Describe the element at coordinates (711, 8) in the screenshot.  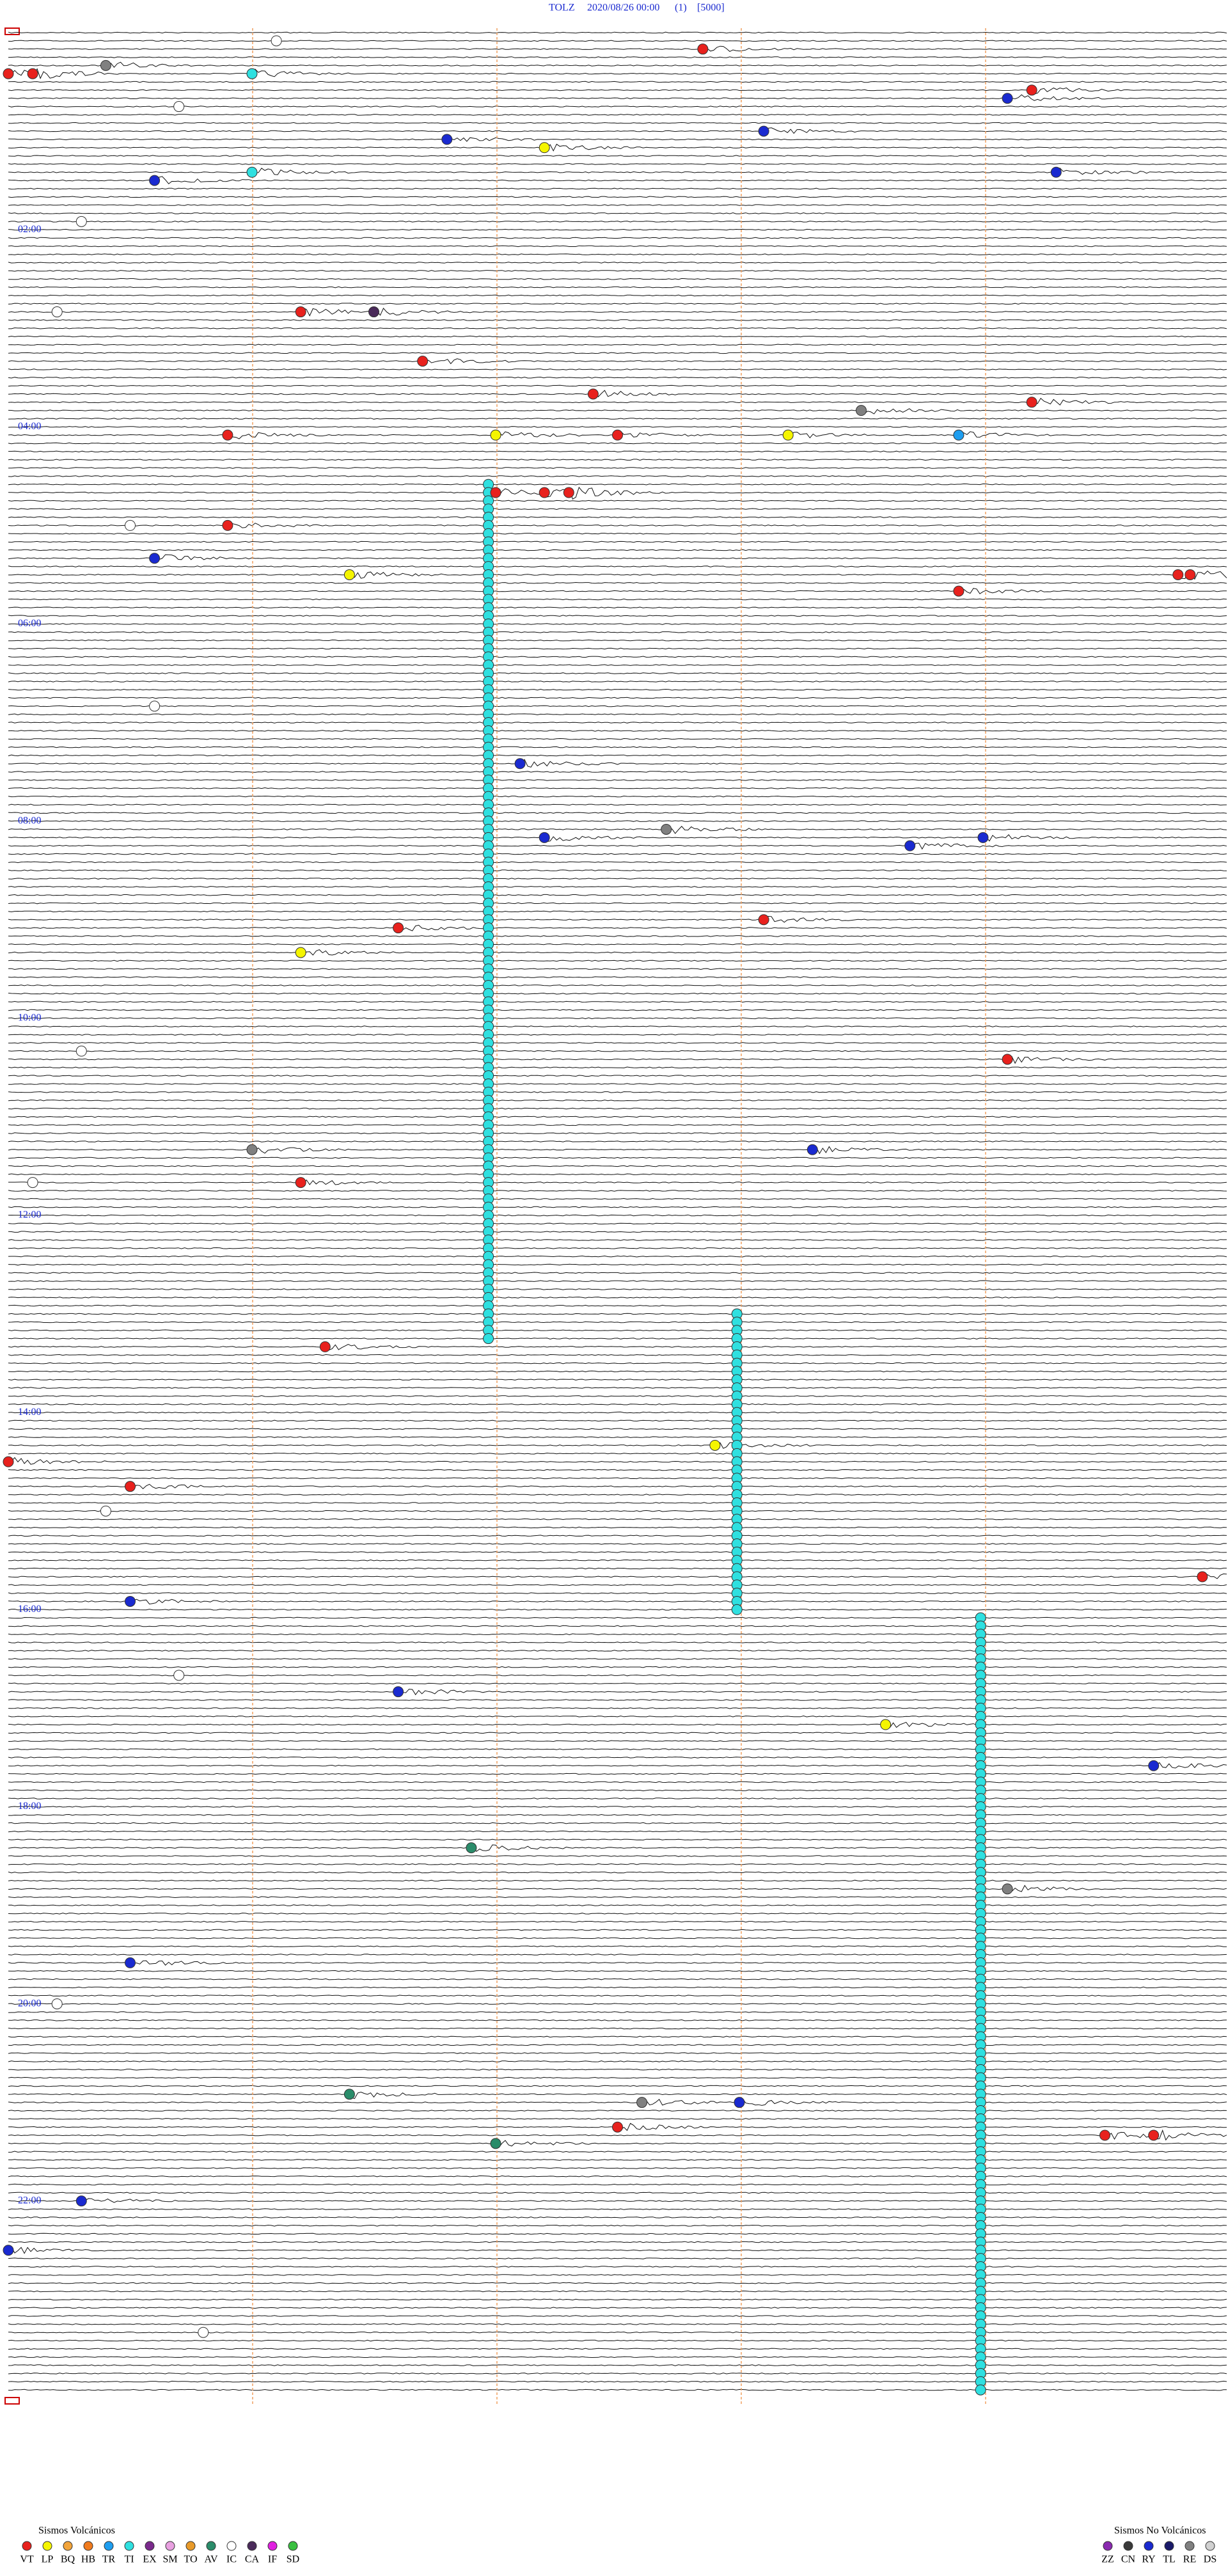
I see `scale: [5000]` at that location.